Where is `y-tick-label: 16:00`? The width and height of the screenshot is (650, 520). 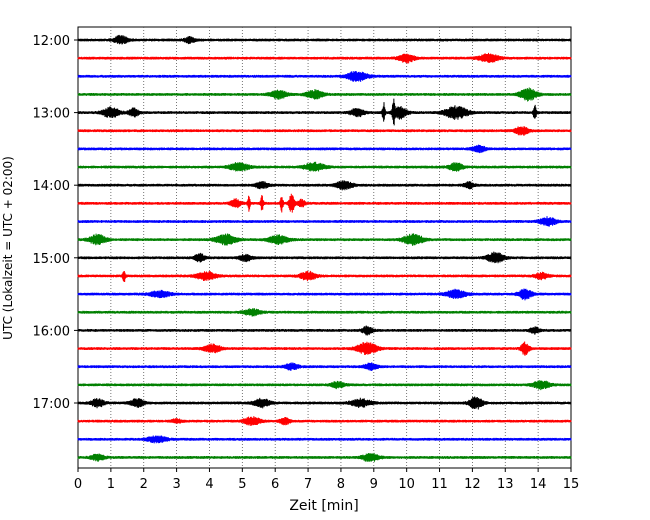
y-tick-label: 16:00 is located at coordinates (51, 331).